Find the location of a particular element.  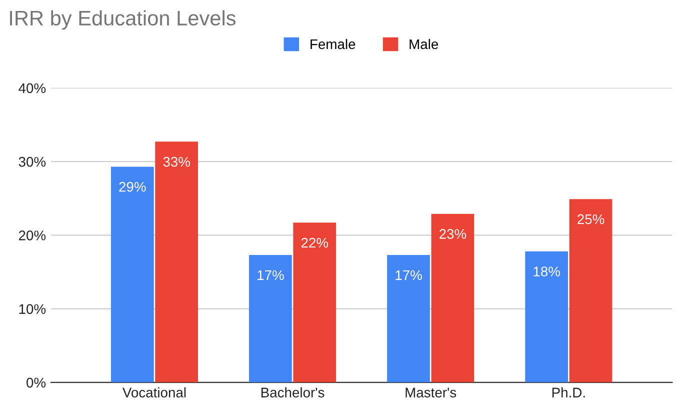

data-label: 29% is located at coordinates (132, 187).